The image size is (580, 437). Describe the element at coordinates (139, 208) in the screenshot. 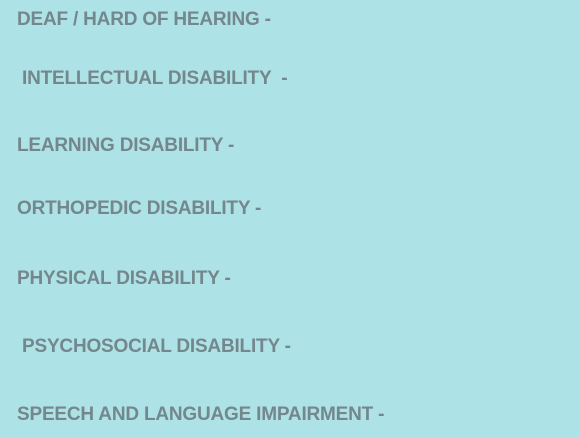

I see `category-orthopedic-disability: ORTHOPEDIC DISABILITY -` at that location.